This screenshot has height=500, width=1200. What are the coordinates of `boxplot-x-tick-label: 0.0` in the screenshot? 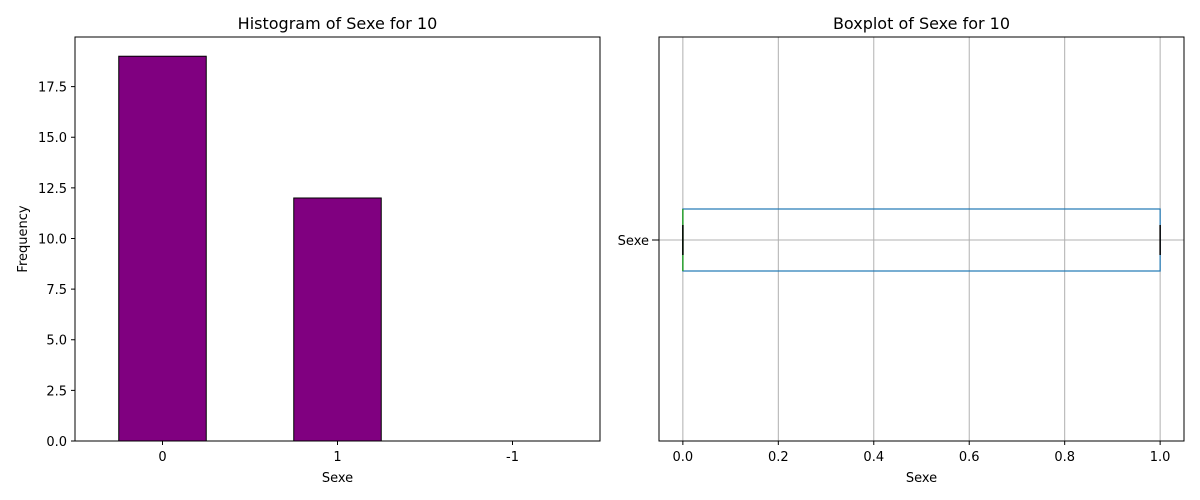 It's located at (683, 457).